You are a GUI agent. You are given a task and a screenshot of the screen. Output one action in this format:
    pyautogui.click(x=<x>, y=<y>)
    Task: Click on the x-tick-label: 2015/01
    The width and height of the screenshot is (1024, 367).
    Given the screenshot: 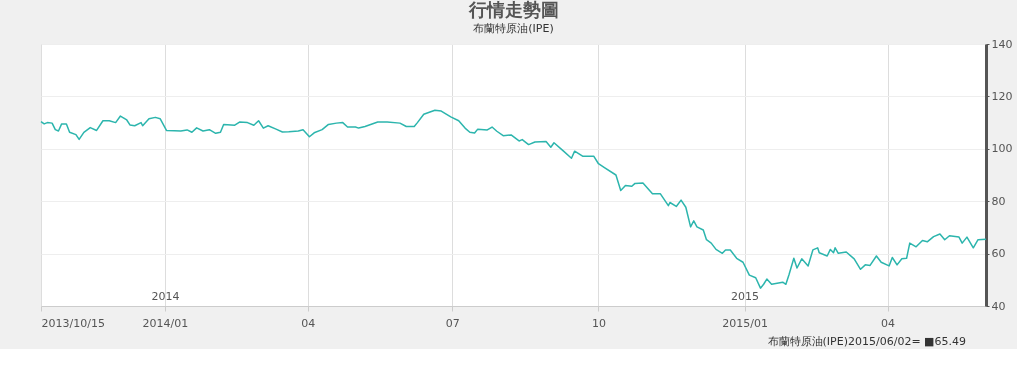 What is the action you would take?
    pyautogui.click(x=745, y=323)
    